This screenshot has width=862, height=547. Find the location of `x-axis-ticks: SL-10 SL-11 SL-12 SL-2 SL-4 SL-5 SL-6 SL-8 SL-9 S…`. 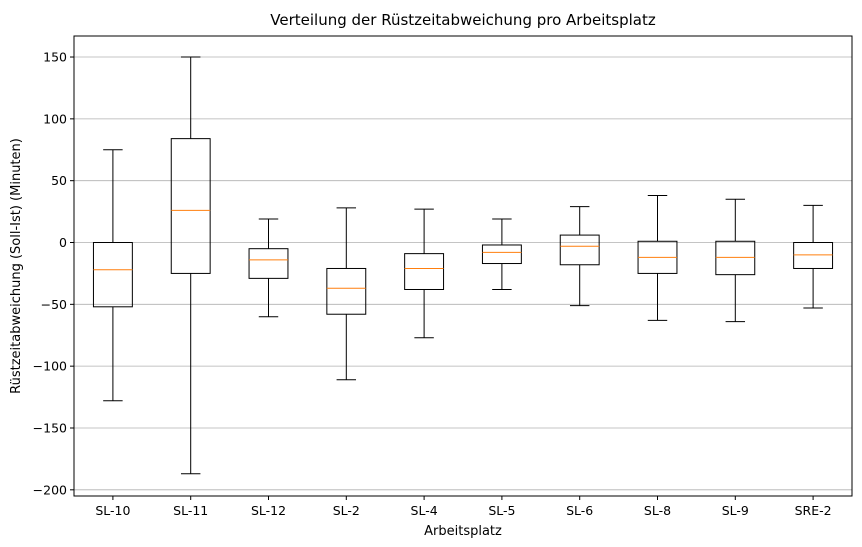

x-axis-ticks: SL-10 SL-11 SL-12 SL-2 SL-4 SL-5 SL-6 SL-8 SL-9 S… is located at coordinates (463, 507).